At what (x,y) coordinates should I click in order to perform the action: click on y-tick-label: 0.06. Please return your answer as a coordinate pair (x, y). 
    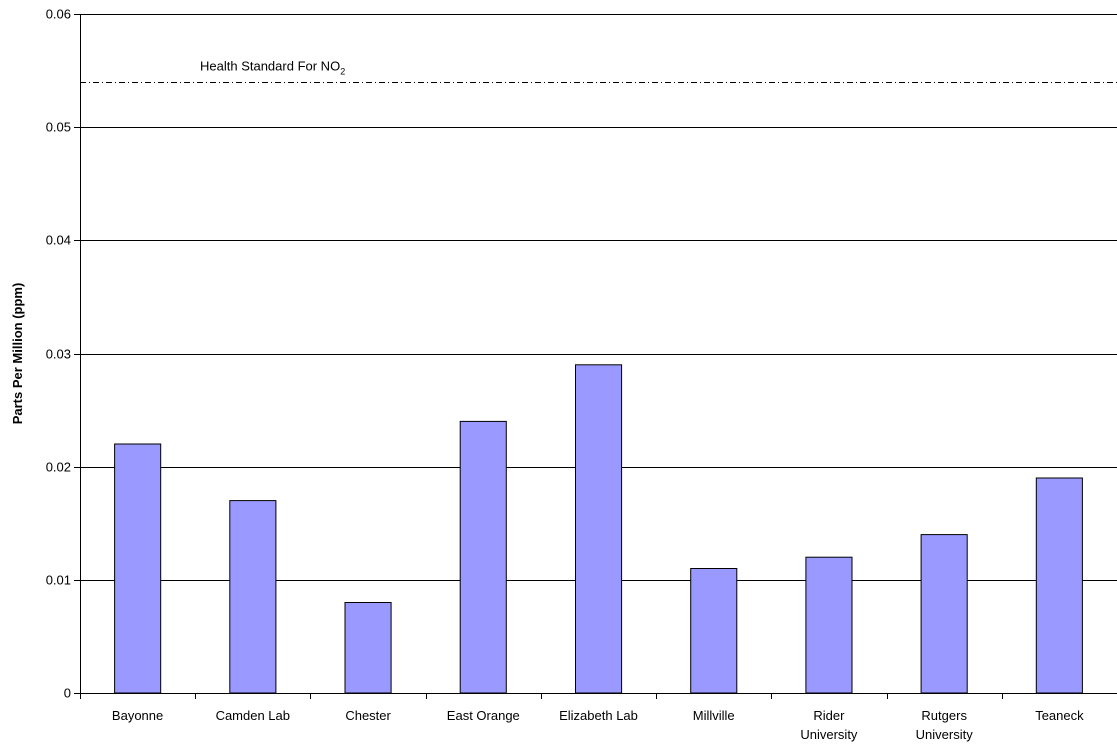
    Looking at the image, I should click on (58, 14).